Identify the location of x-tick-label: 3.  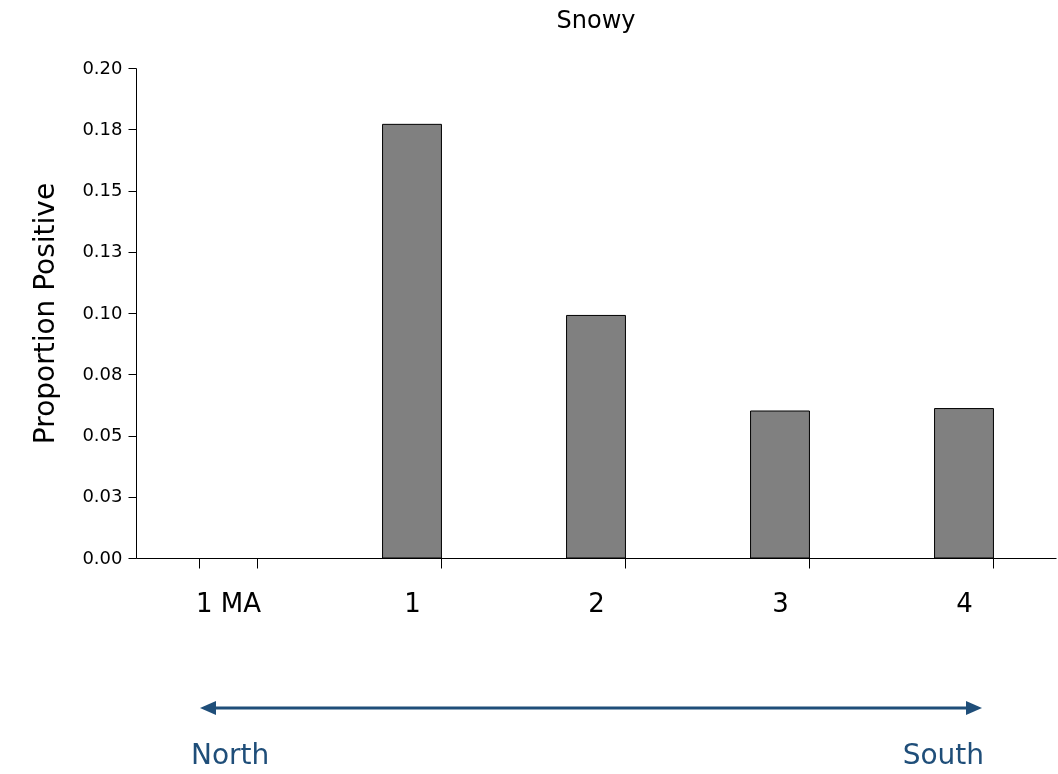
(780, 602).